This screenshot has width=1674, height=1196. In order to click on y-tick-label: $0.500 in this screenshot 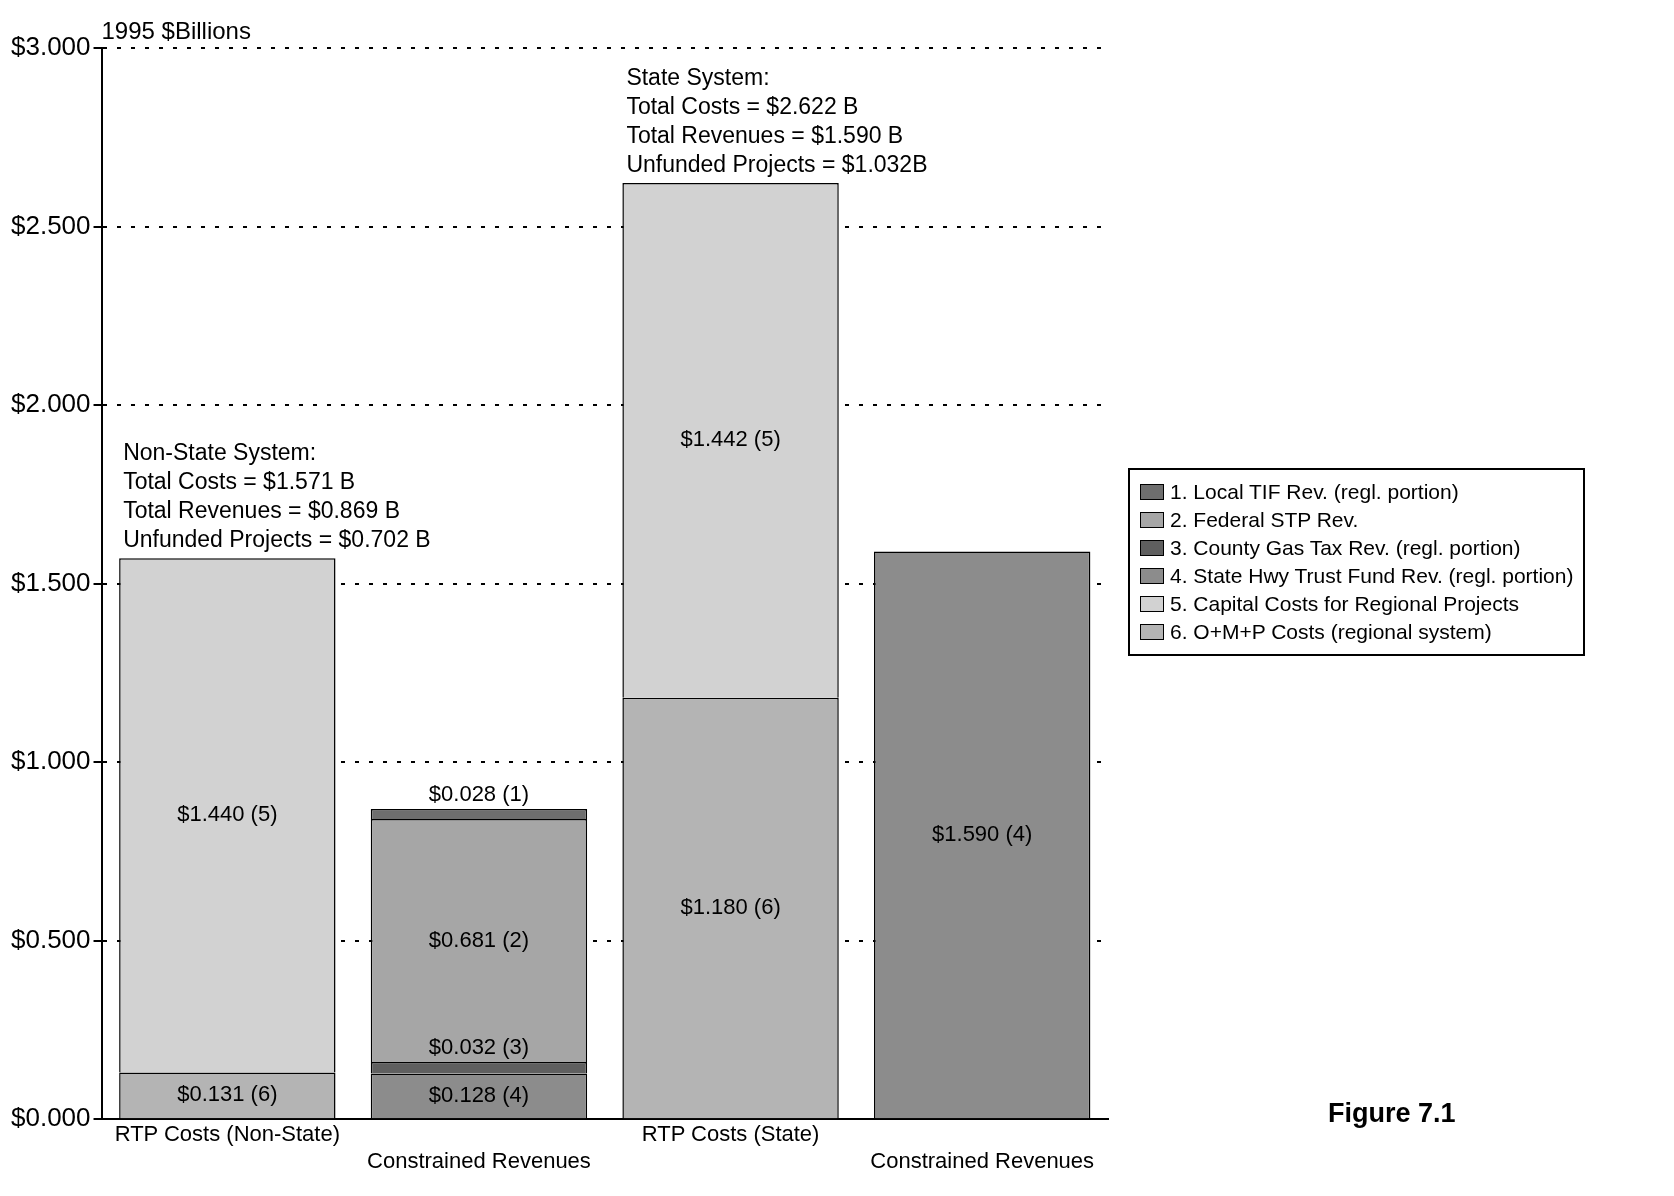, I will do `click(50, 938)`.